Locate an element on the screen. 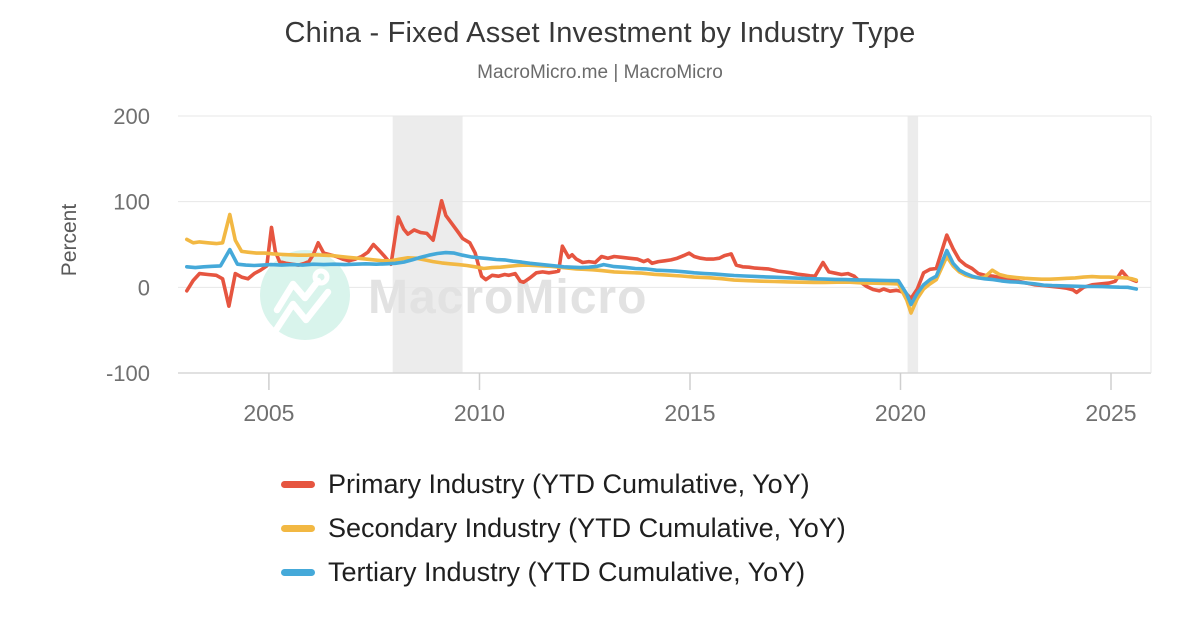 The height and width of the screenshot is (630, 1200). y-tick-label: -100 is located at coordinates (128, 373).